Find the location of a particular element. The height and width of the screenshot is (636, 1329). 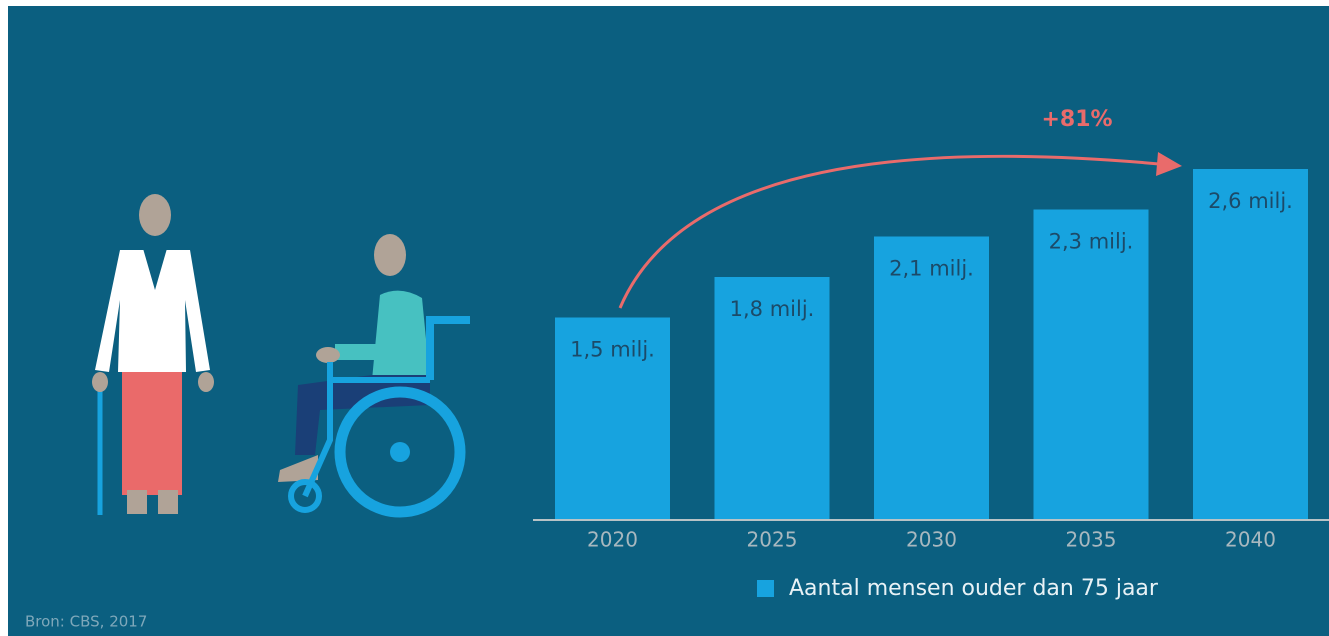

wheelchair-figure is located at coordinates (374, 376).